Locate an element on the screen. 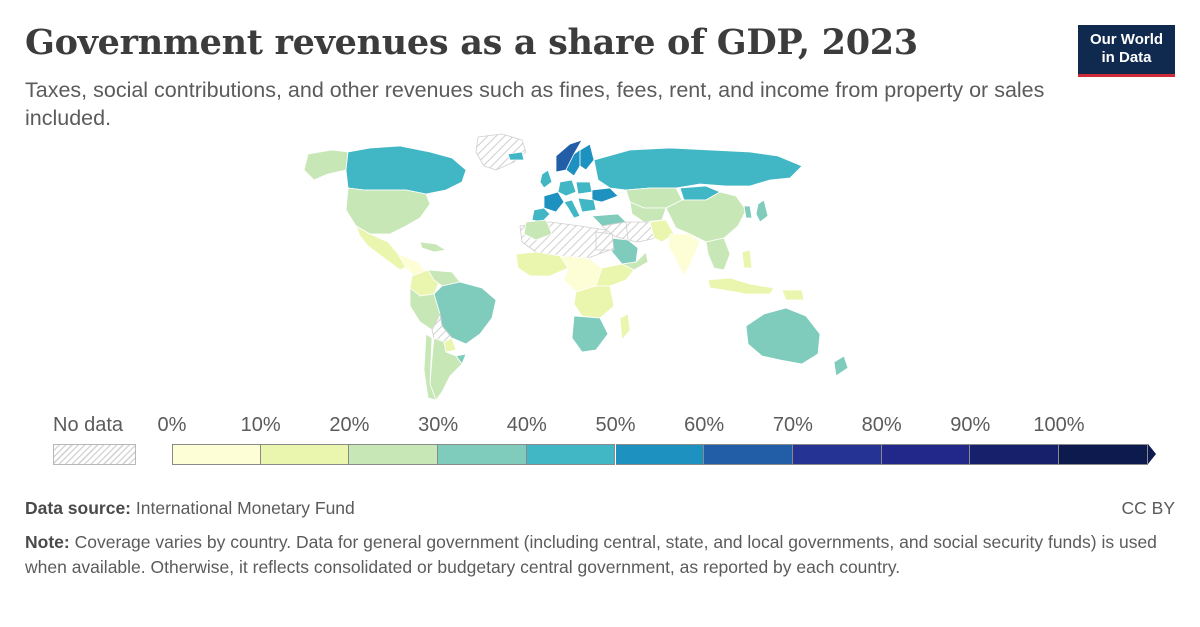  country-balkans is located at coordinates (587, 205).